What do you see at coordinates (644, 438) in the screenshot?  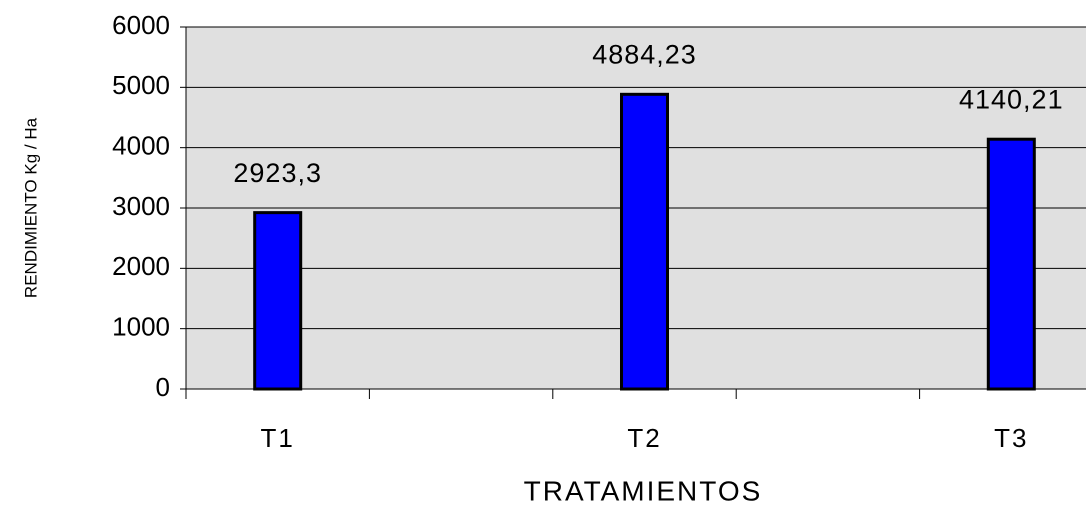 I see `x-tick-label: T2` at bounding box center [644, 438].